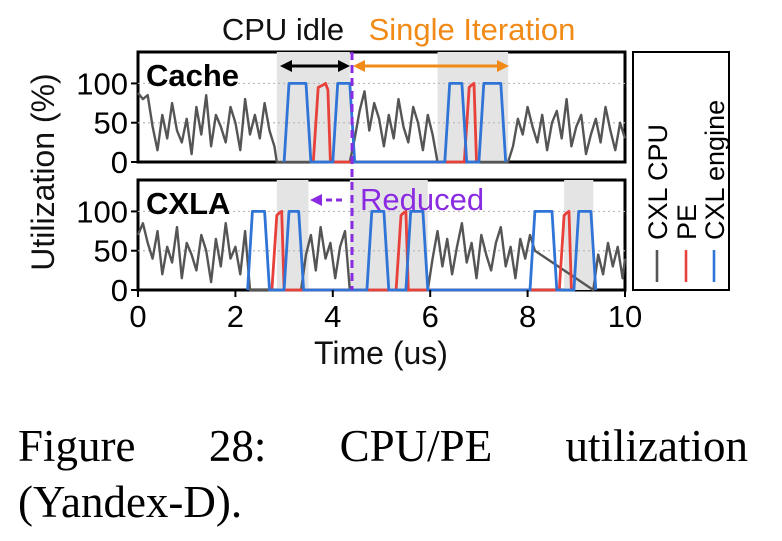 The height and width of the screenshot is (541, 782). What do you see at coordinates (137, 316) in the screenshot?
I see `x-tick-label: 0` at bounding box center [137, 316].